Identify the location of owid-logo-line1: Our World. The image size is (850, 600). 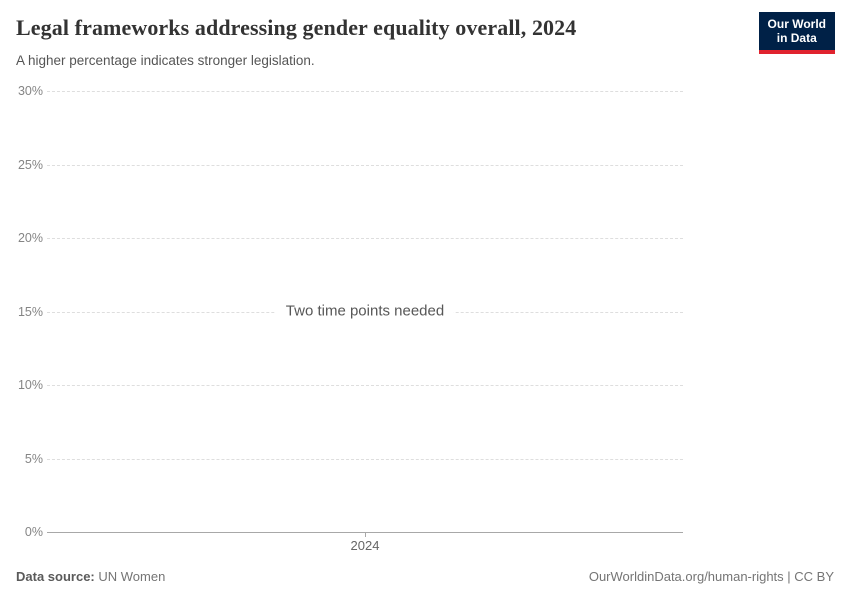
(796, 24).